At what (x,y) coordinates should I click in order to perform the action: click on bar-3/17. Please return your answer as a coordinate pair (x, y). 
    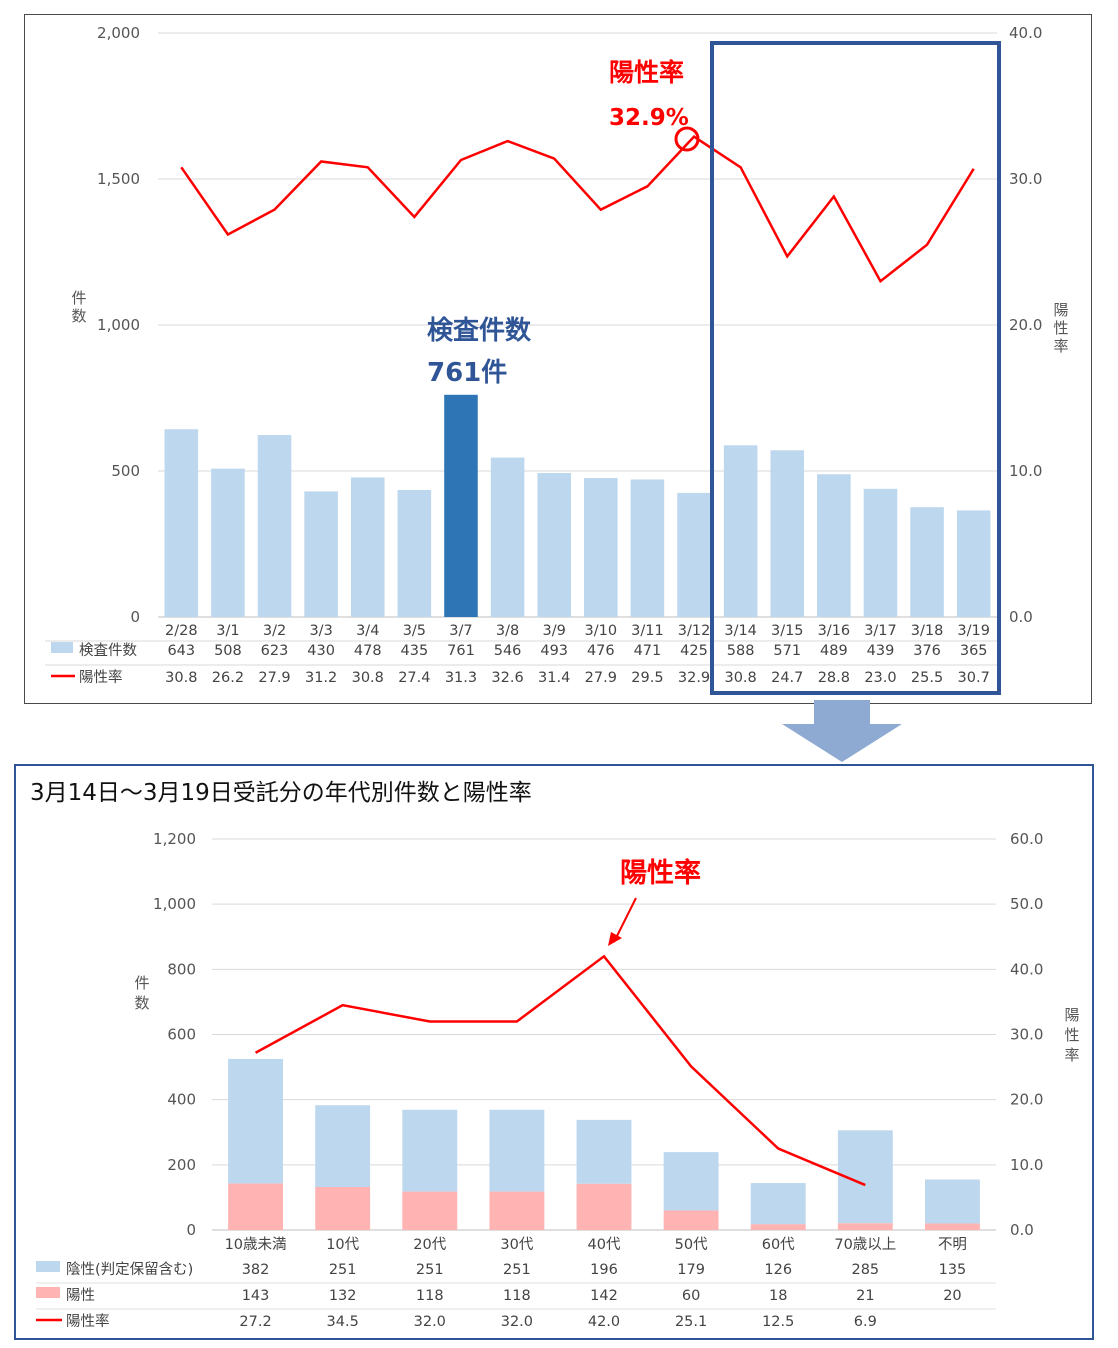
    Looking at the image, I should click on (880, 552).